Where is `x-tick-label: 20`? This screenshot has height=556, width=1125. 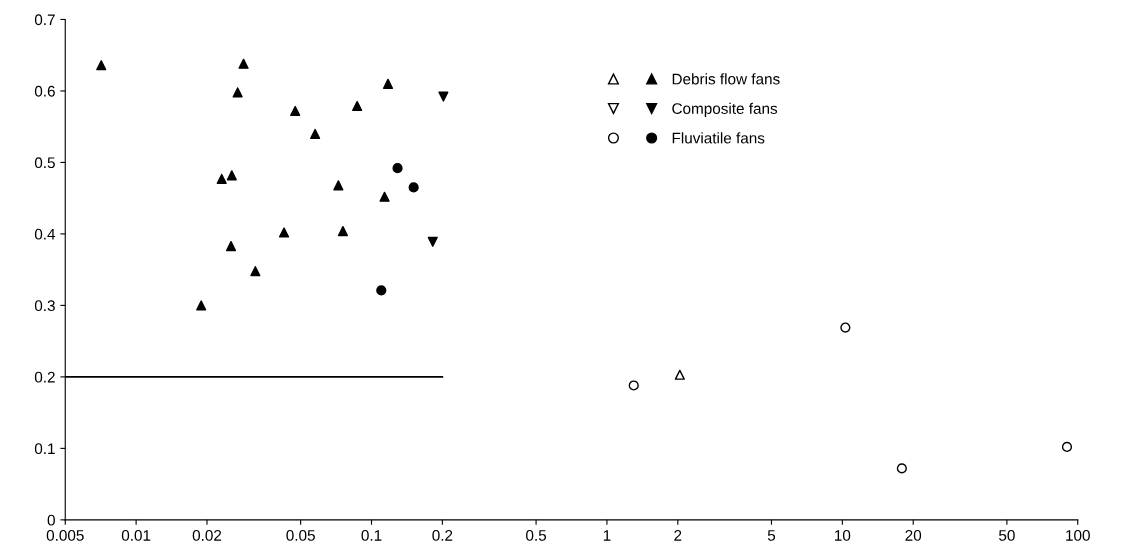
x-tick-label: 20 is located at coordinates (913, 535).